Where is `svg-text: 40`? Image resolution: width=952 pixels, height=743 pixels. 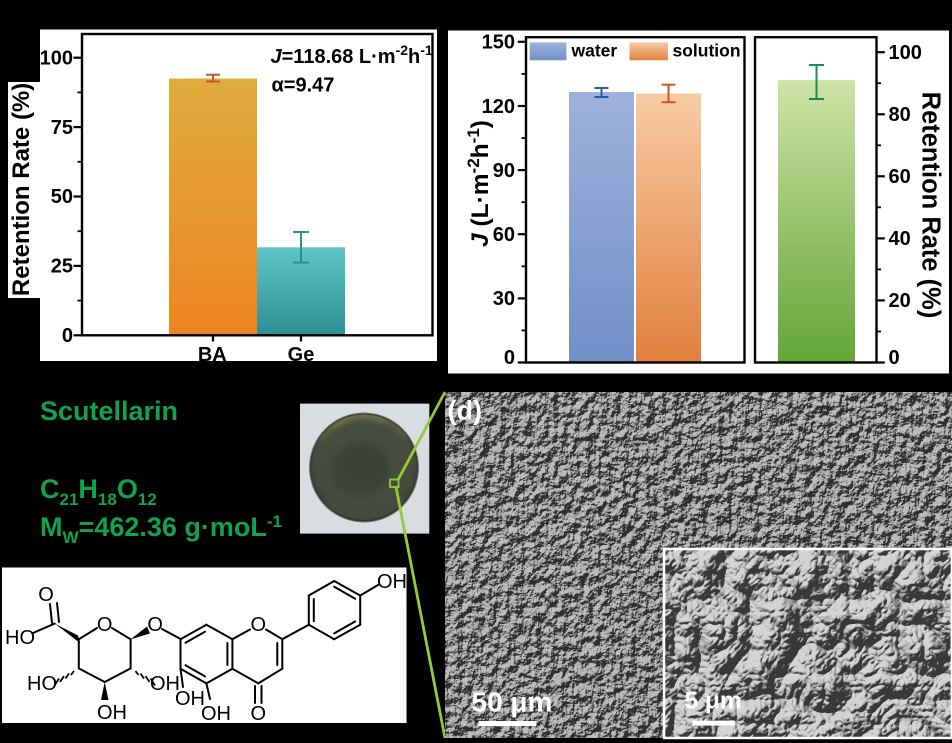
svg-text: 40 is located at coordinates (900, 239).